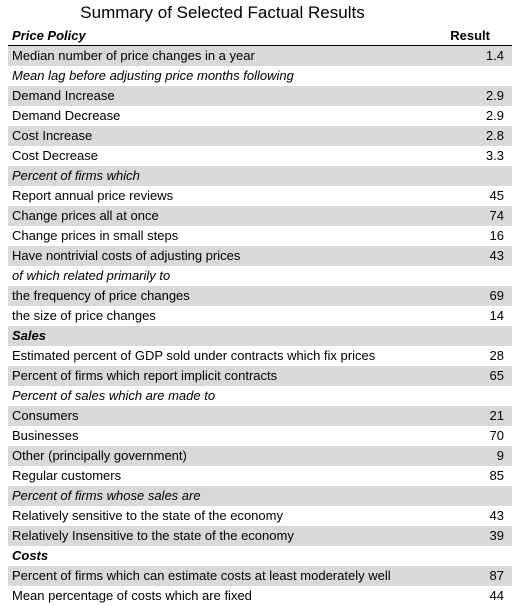 Image resolution: width=515 pixels, height=606 pixels. What do you see at coordinates (496, 355) in the screenshot?
I see `row-value: 28` at bounding box center [496, 355].